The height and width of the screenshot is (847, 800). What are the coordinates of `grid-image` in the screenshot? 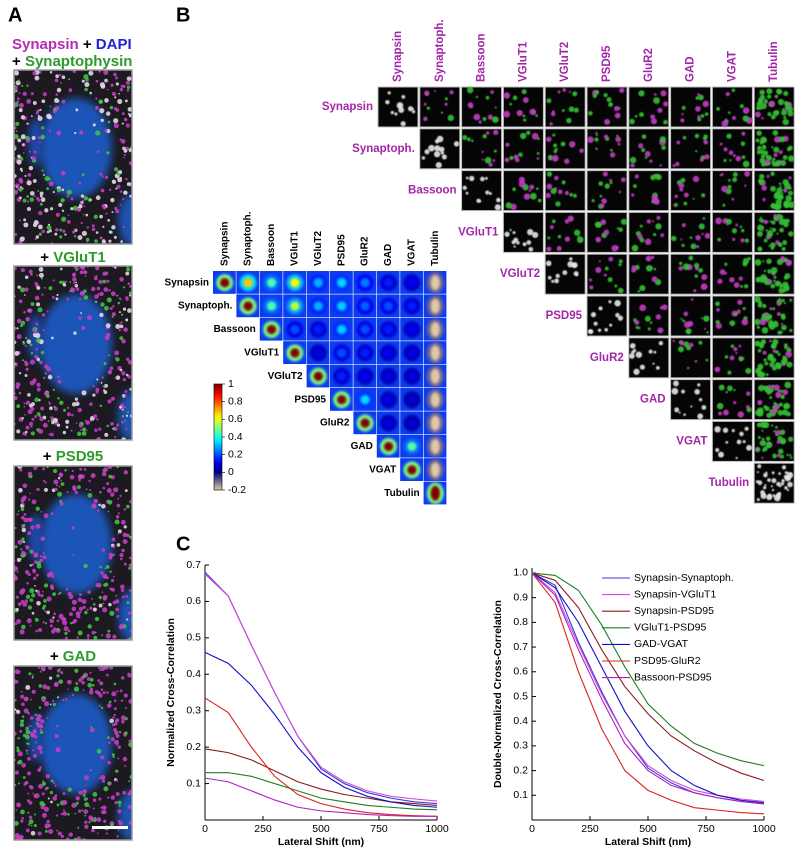 It's located at (691, 400).